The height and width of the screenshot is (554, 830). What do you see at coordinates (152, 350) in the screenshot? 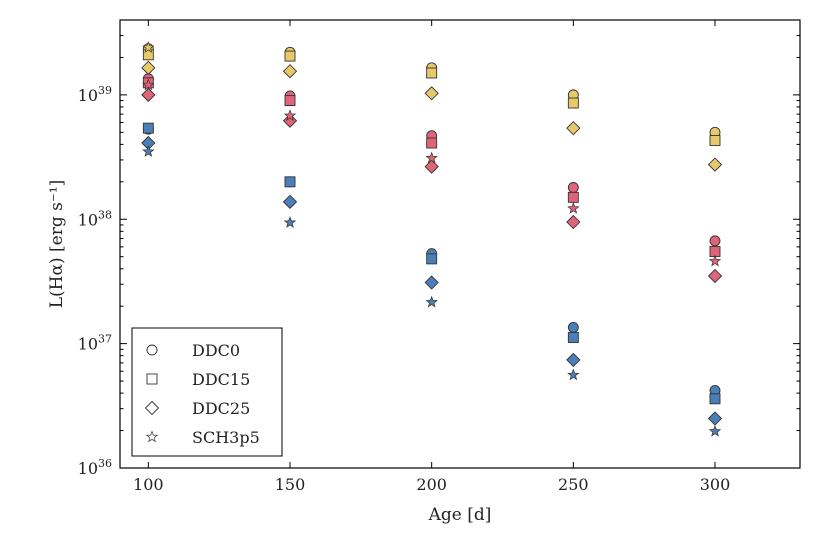
I see `legend-circle-icon` at bounding box center [152, 350].